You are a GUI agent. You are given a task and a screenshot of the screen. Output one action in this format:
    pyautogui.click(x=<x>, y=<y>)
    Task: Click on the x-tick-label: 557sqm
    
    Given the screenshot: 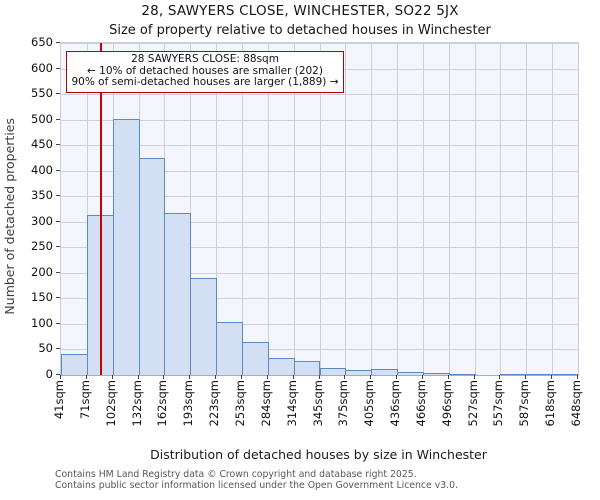 What is the action you would take?
    pyautogui.click(x=498, y=403)
    